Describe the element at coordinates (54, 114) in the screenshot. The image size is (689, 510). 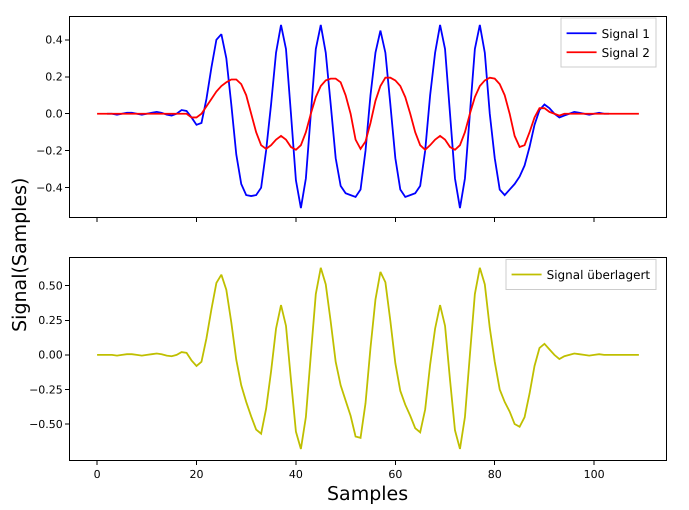
I see `y-tick-label: 0.0` at that location.